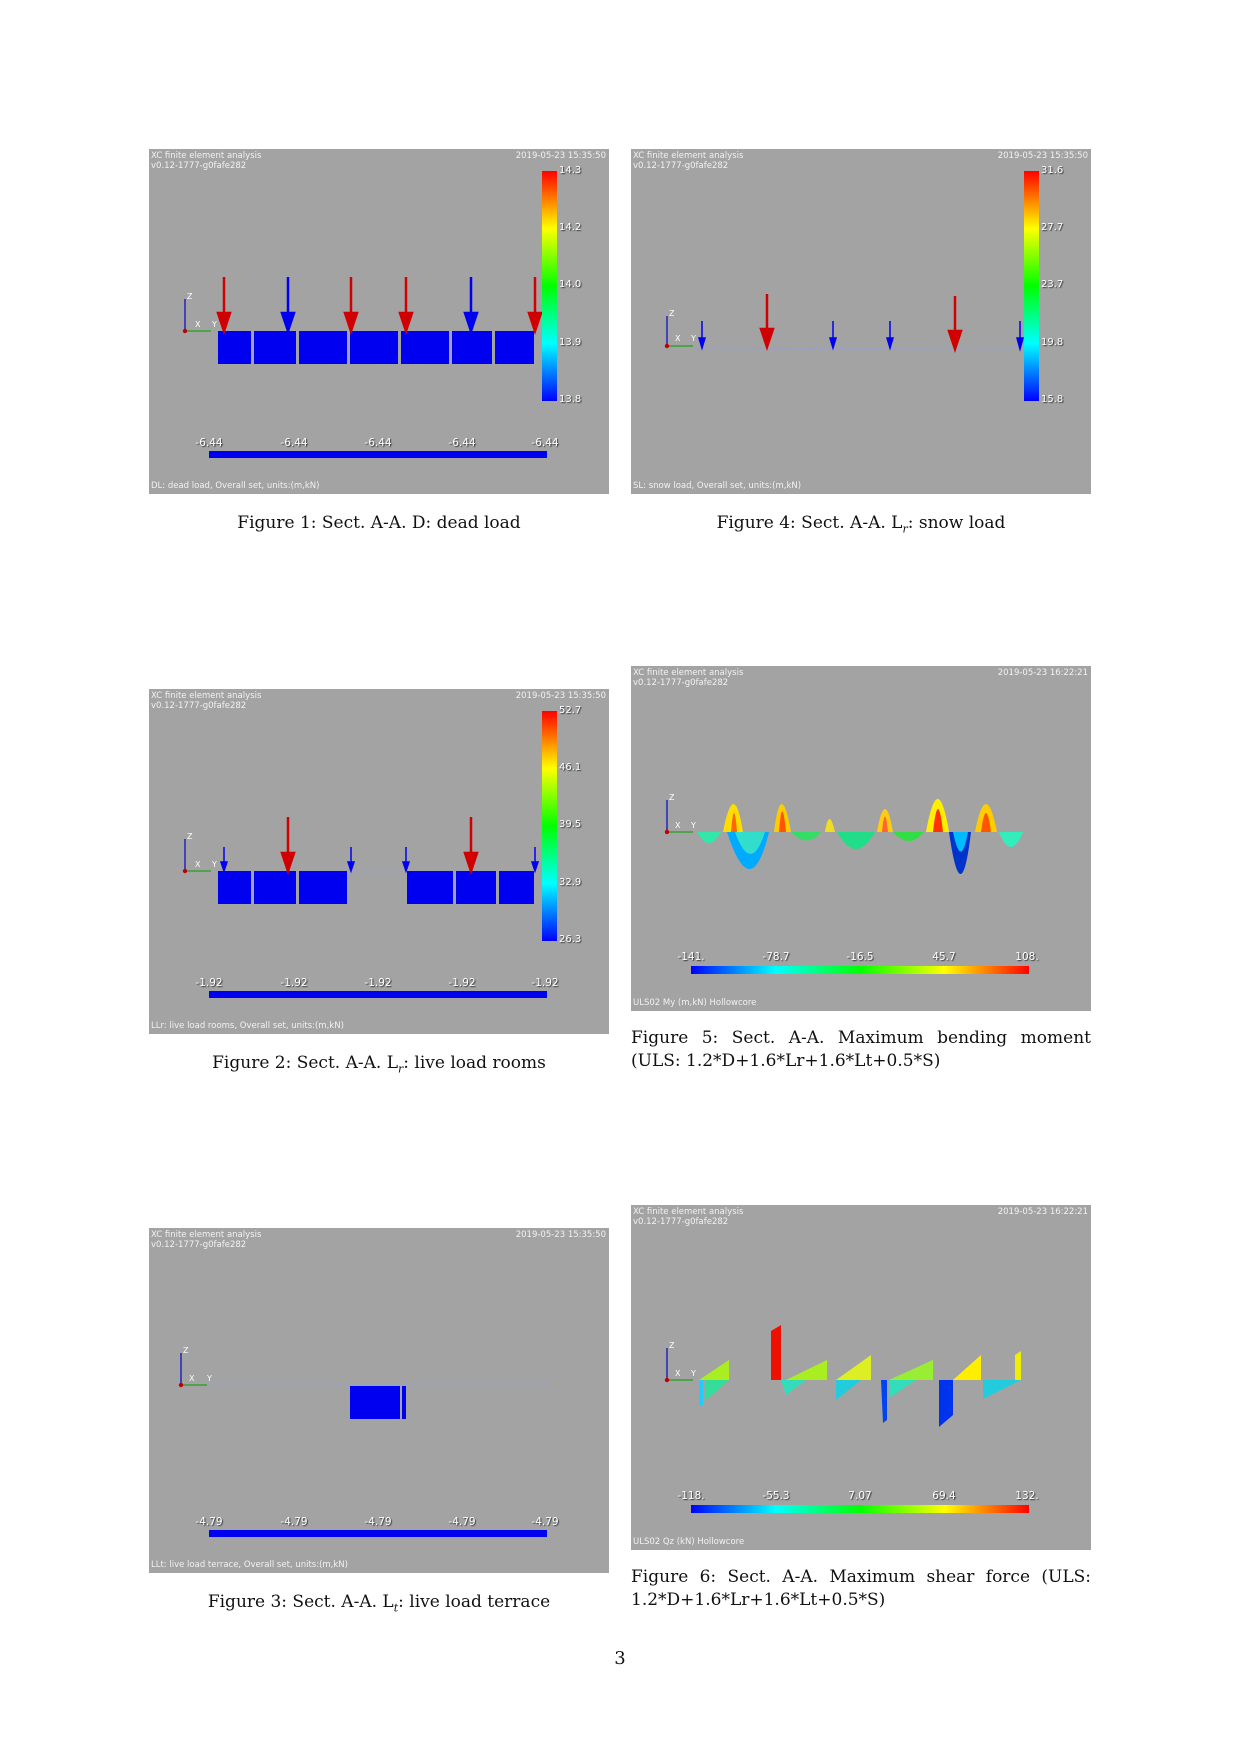 The width and height of the screenshot is (1240, 1753). What do you see at coordinates (1052, 284) in the screenshot?
I see `scale-label: 23.7` at bounding box center [1052, 284].